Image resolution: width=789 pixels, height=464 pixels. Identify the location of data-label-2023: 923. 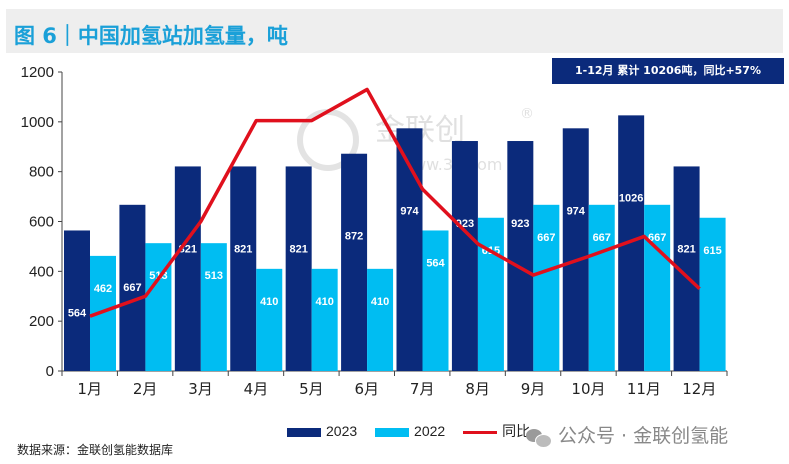
(520, 224).